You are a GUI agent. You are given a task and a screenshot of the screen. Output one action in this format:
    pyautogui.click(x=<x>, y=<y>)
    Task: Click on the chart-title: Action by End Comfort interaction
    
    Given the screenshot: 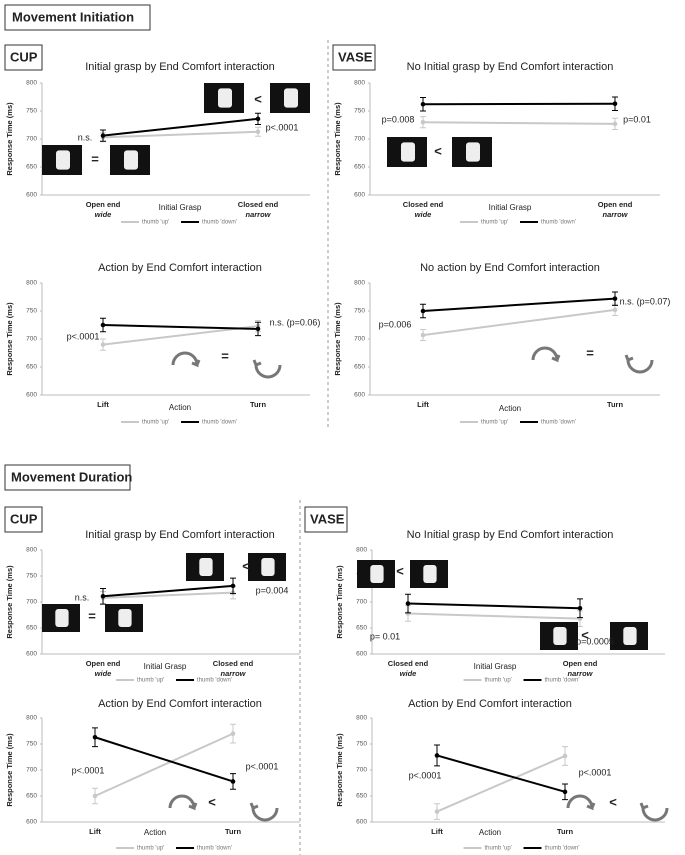 What is the action you would take?
    pyautogui.click(x=180, y=268)
    